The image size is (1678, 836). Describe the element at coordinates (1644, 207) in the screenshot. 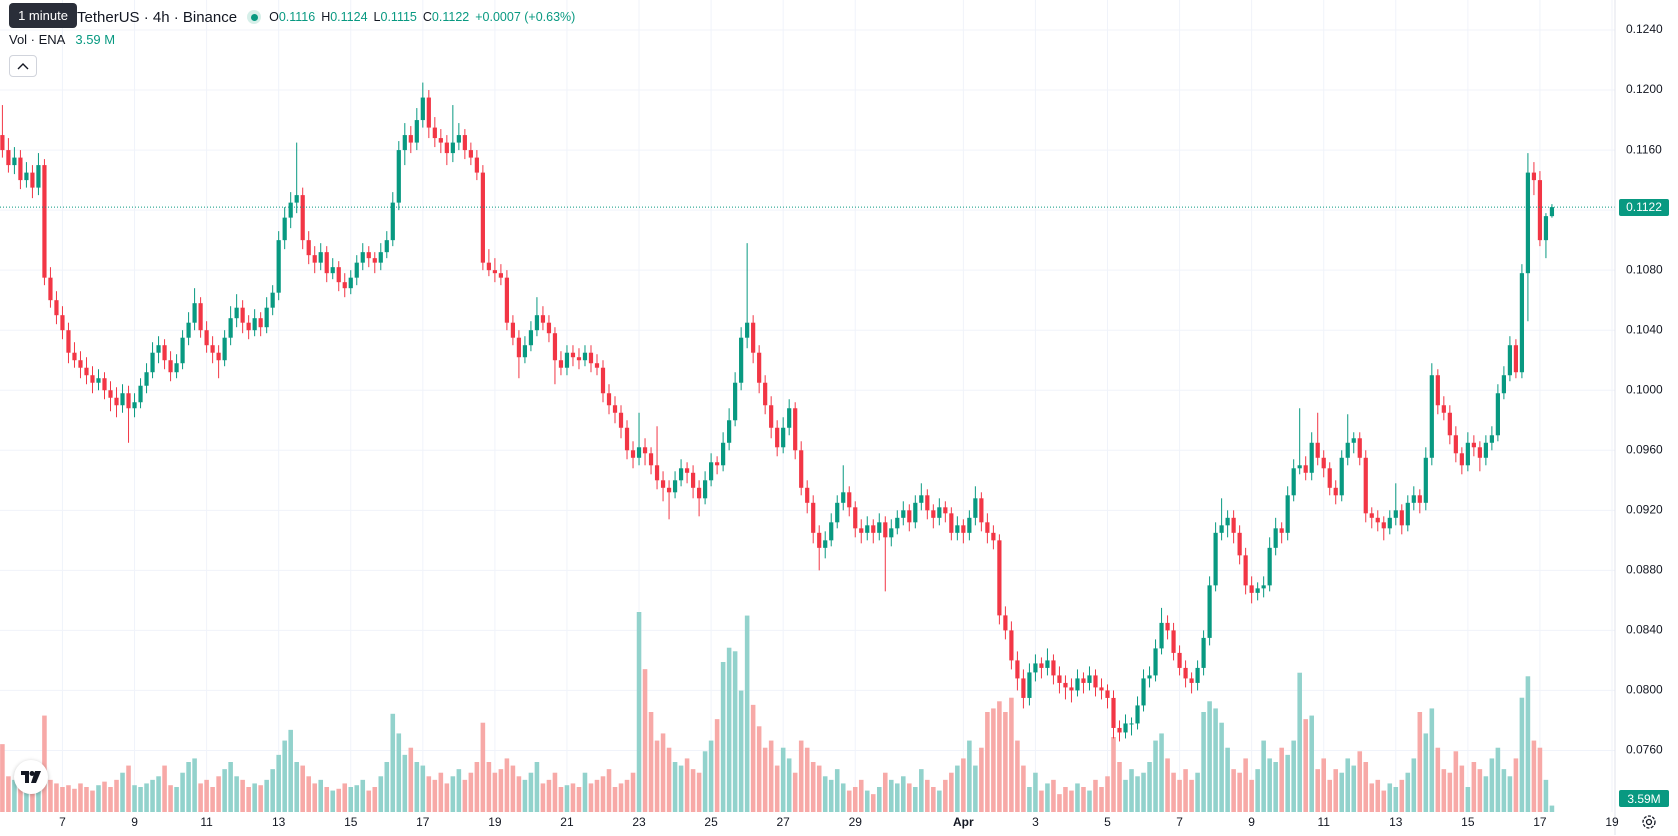

I see `last-price-tag: 0.1122` at that location.